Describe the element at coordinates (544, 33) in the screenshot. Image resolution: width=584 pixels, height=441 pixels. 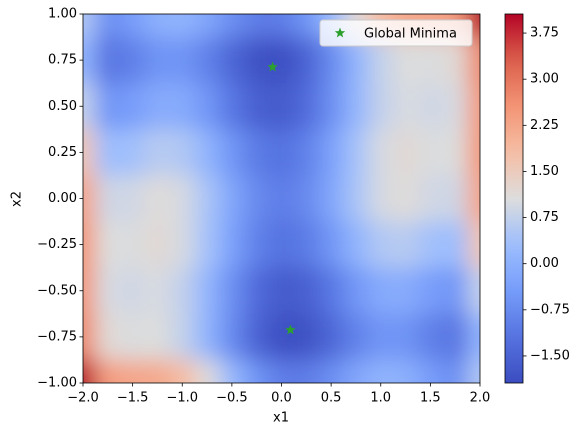
I see `colorbar-tick-label: 3.75` at that location.